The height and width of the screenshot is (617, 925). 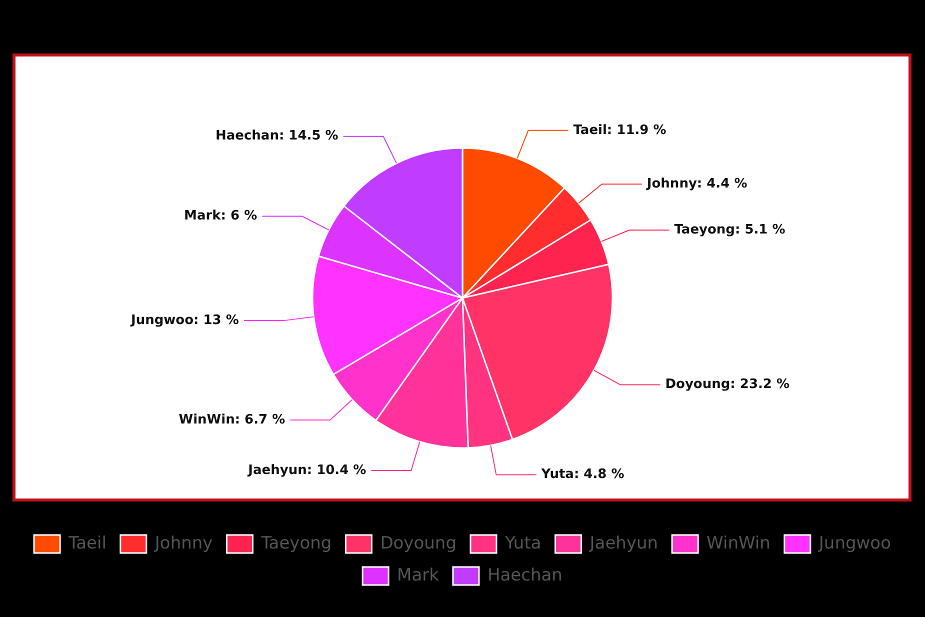 What do you see at coordinates (727, 384) in the screenshot?
I see `data-label: Doyoung: 23.2 %` at bounding box center [727, 384].